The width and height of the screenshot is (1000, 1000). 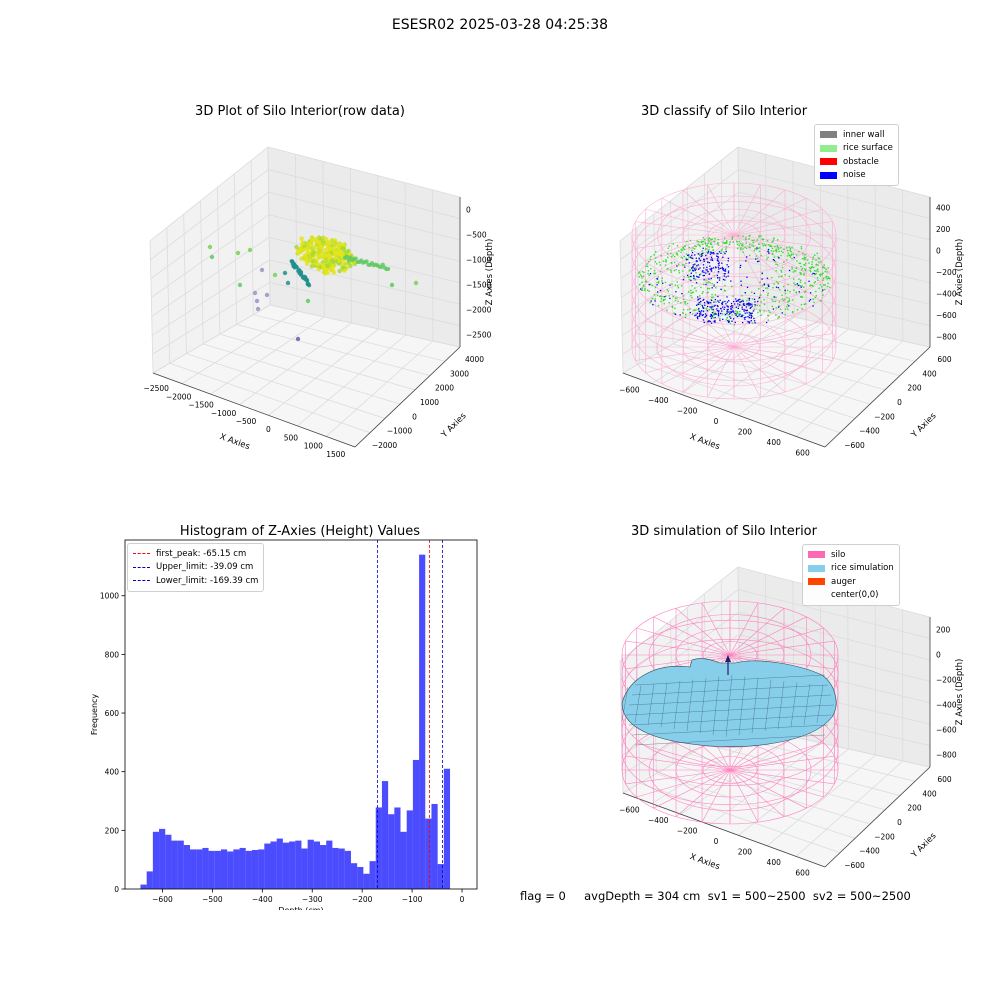 What do you see at coordinates (745, 432) in the screenshot?
I see `x-tick-label: 200` at bounding box center [745, 432].